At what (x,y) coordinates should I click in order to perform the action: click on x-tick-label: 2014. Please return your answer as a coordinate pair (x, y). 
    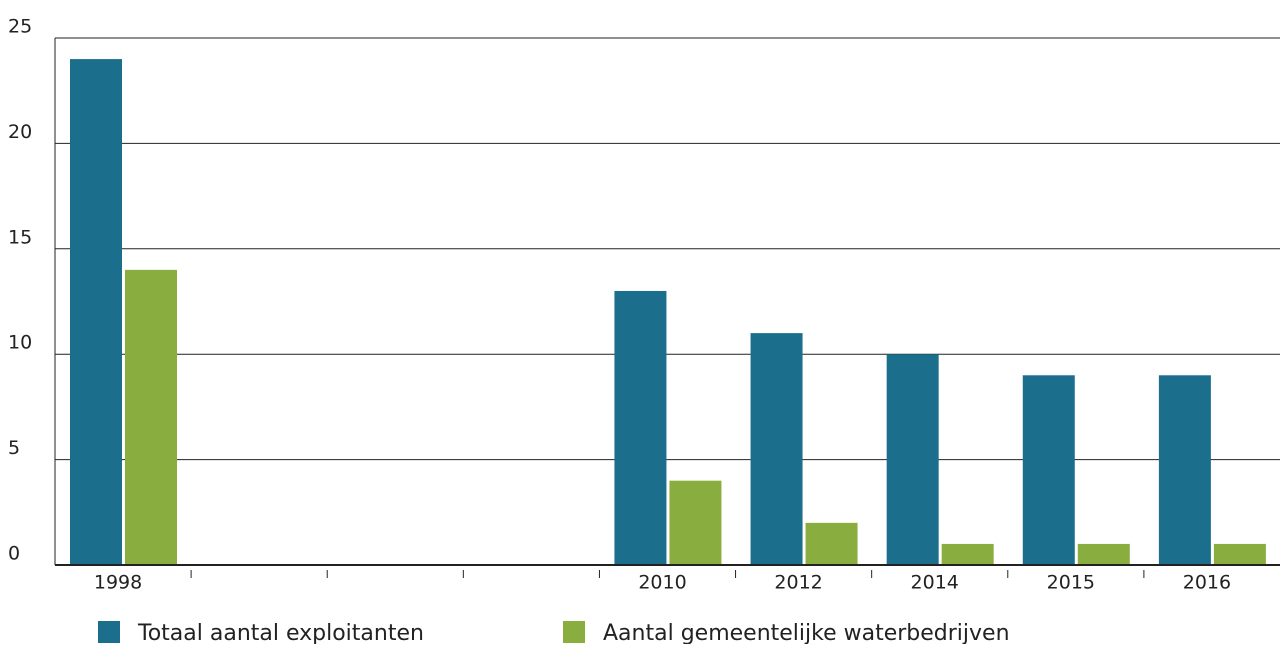
    Looking at the image, I should click on (935, 583).